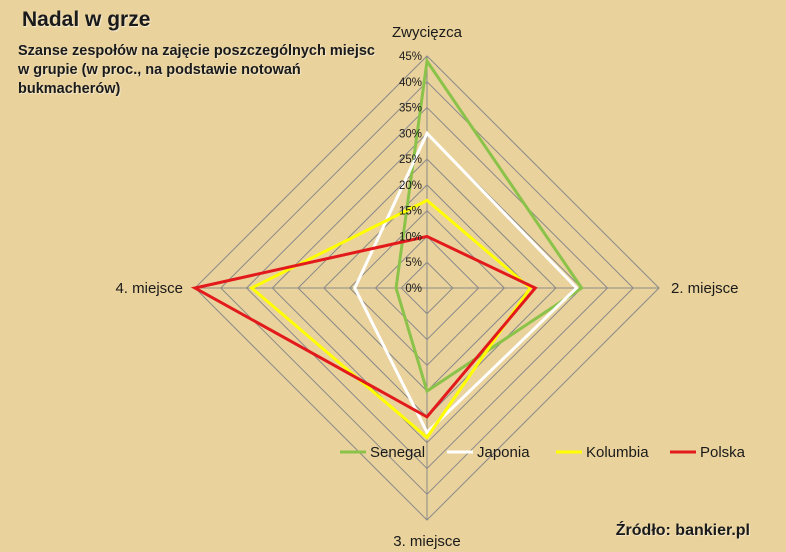 The width and height of the screenshot is (786, 552). I want to click on legend-label: Japonia, so click(503, 452).